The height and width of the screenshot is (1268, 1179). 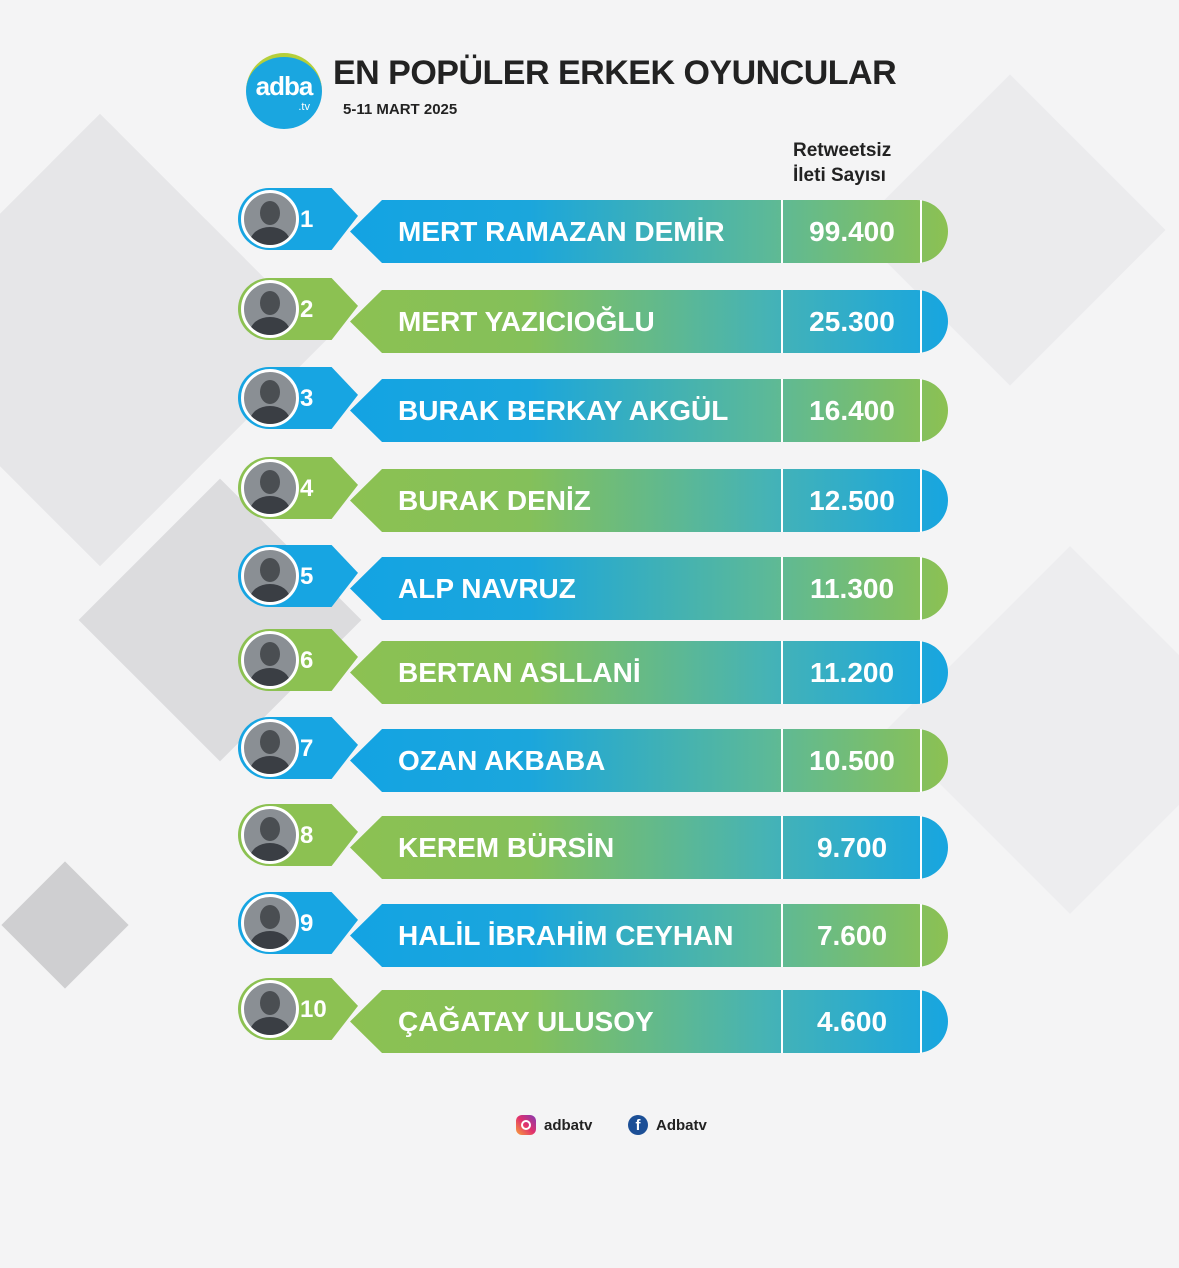 What do you see at coordinates (506, 847) in the screenshot?
I see `actor-name: KEREM BÜRSİN` at bounding box center [506, 847].